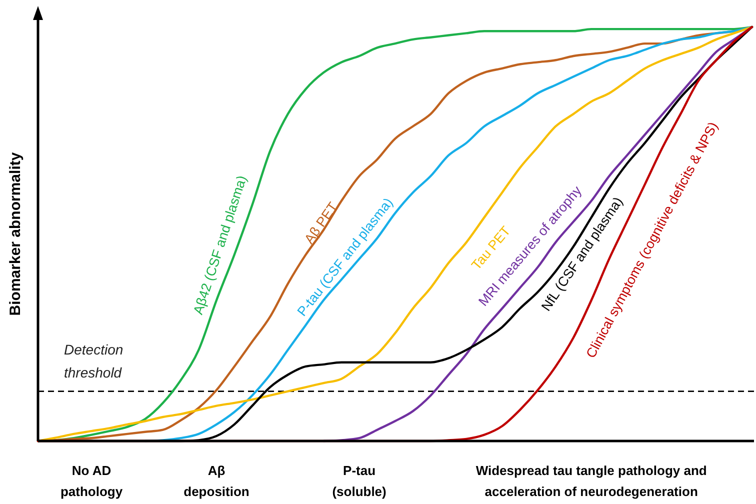 Image resolution: width=756 pixels, height=504 pixels. I want to click on x-tick-label: No AD pathology, so click(92, 481).